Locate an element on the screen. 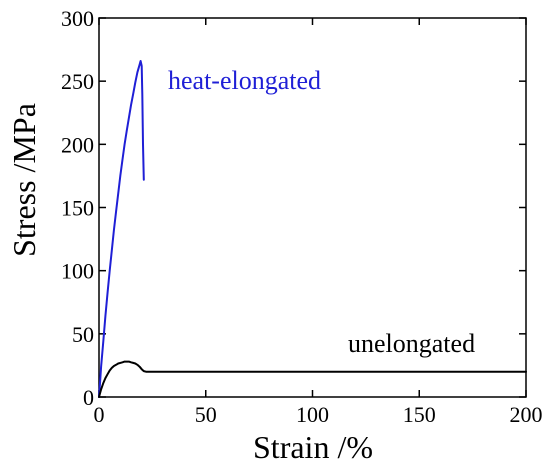 This screenshot has height=467, width=550. x-tick-label-4: 200 is located at coordinates (526, 414).